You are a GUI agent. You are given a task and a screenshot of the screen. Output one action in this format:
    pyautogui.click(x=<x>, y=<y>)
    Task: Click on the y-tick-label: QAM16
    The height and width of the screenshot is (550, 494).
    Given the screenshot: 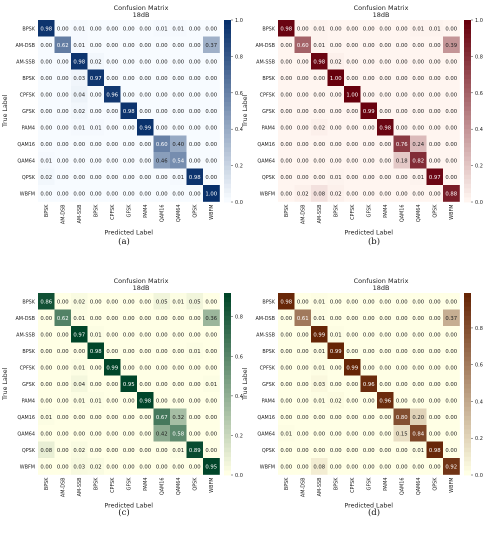 What is the action you would take?
    pyautogui.click(x=266, y=145)
    